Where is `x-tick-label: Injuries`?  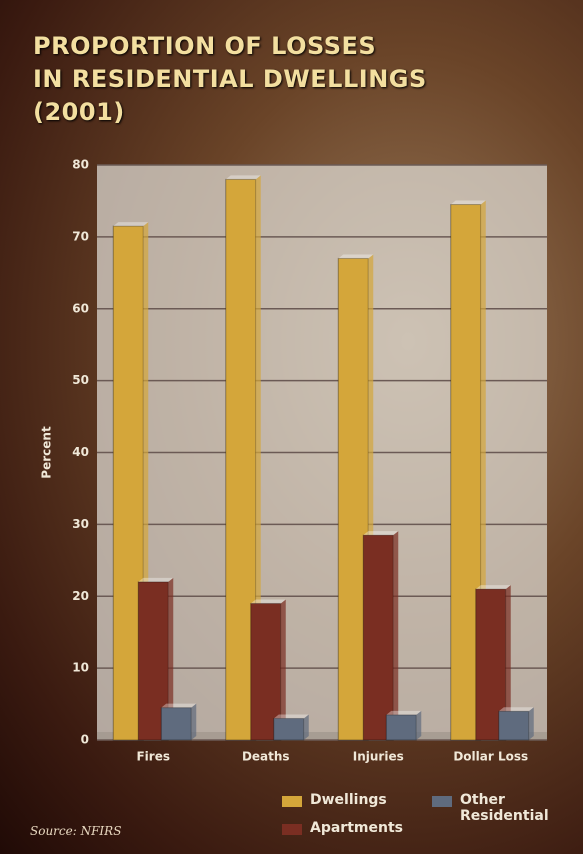 x-tick-label: Injuries is located at coordinates (378, 757).